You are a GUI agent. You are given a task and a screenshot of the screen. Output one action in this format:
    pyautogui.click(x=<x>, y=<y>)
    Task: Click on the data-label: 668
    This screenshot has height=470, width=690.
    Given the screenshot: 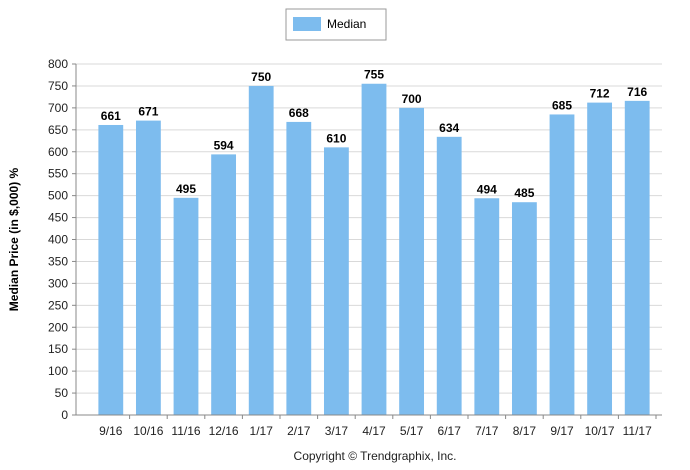 What is the action you would take?
    pyautogui.click(x=299, y=113)
    